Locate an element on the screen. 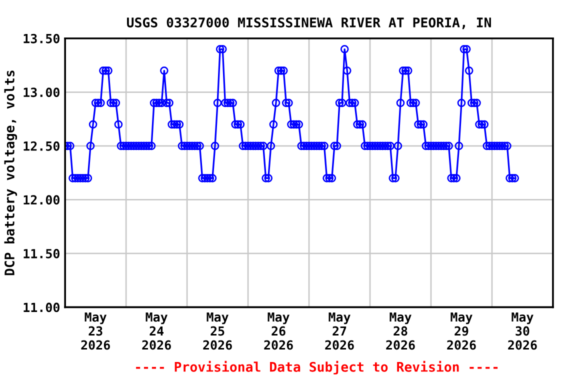 The image size is (576, 384). x-tick-label: May 24 2026 is located at coordinates (156, 331).